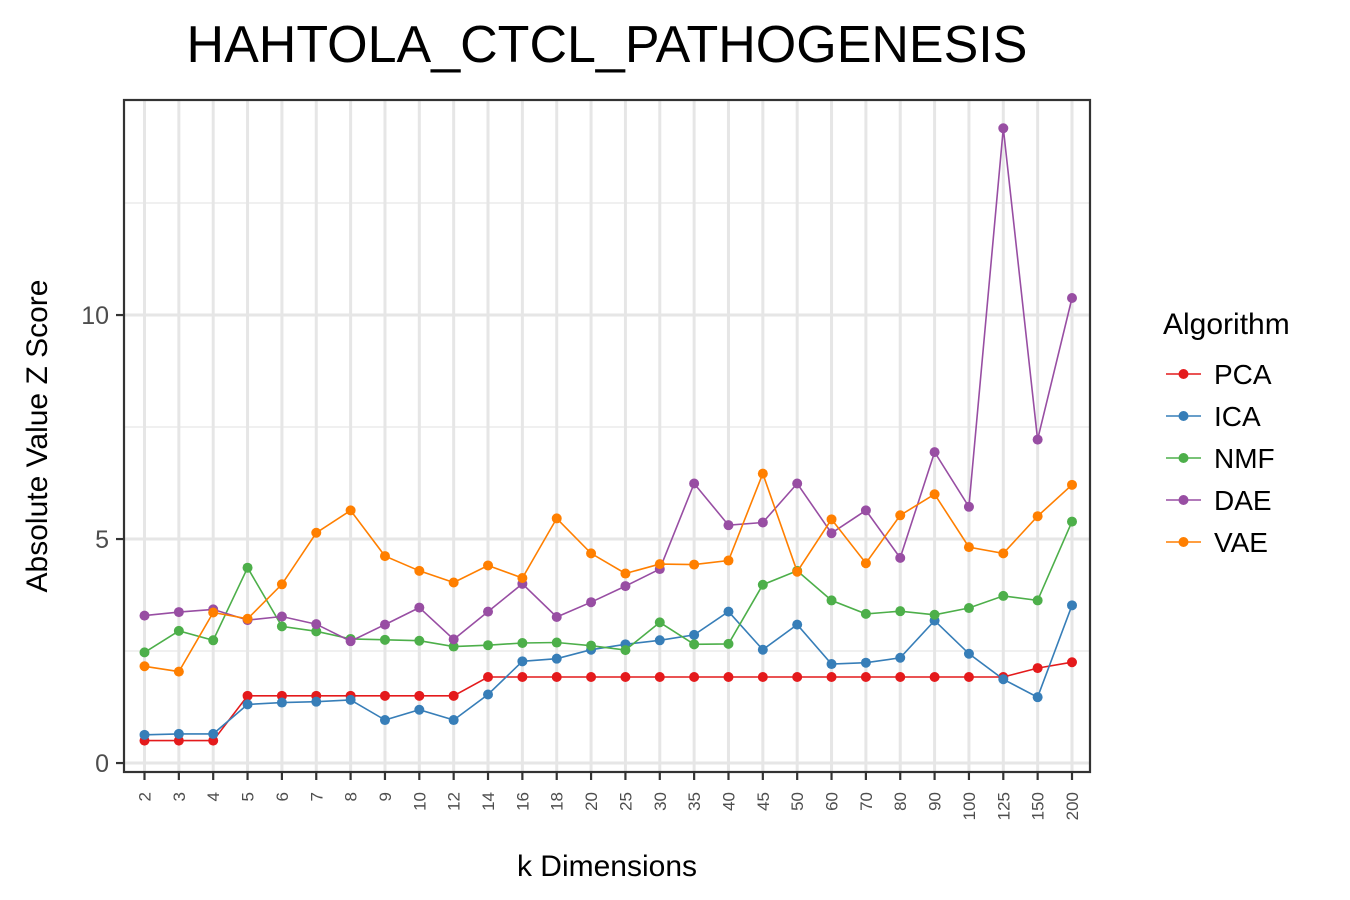 The width and height of the screenshot is (1350, 900). I want to click on legend-item-vae: VAE, so click(1217, 542).